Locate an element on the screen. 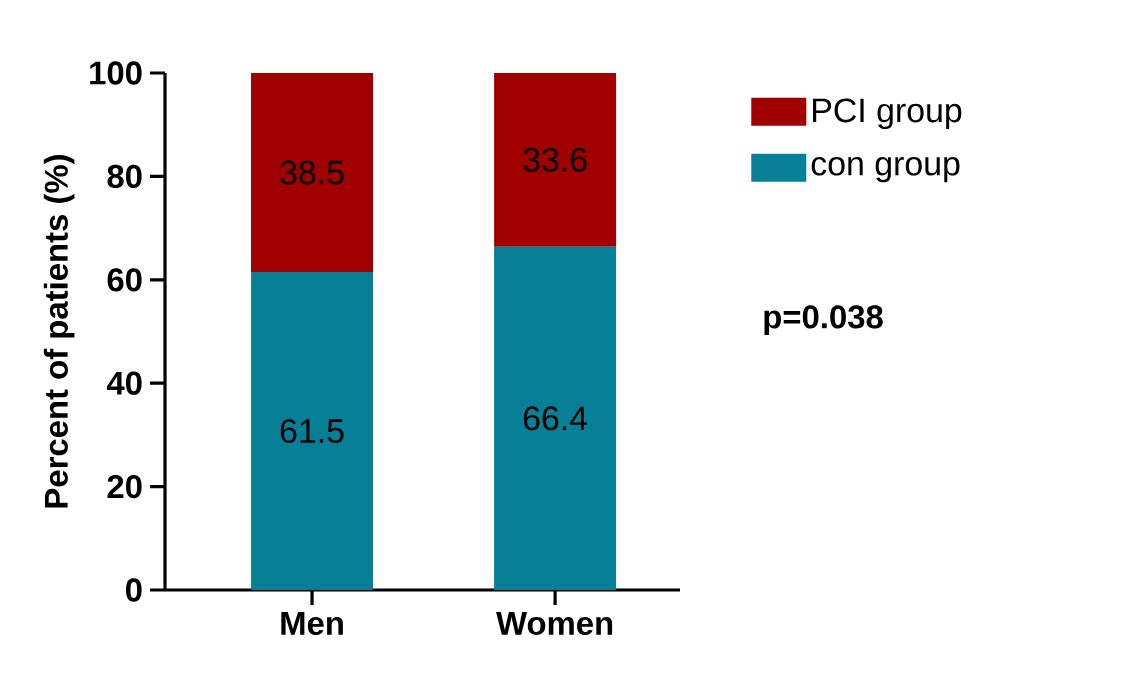  y-tick-label: 20 is located at coordinates (124, 486).